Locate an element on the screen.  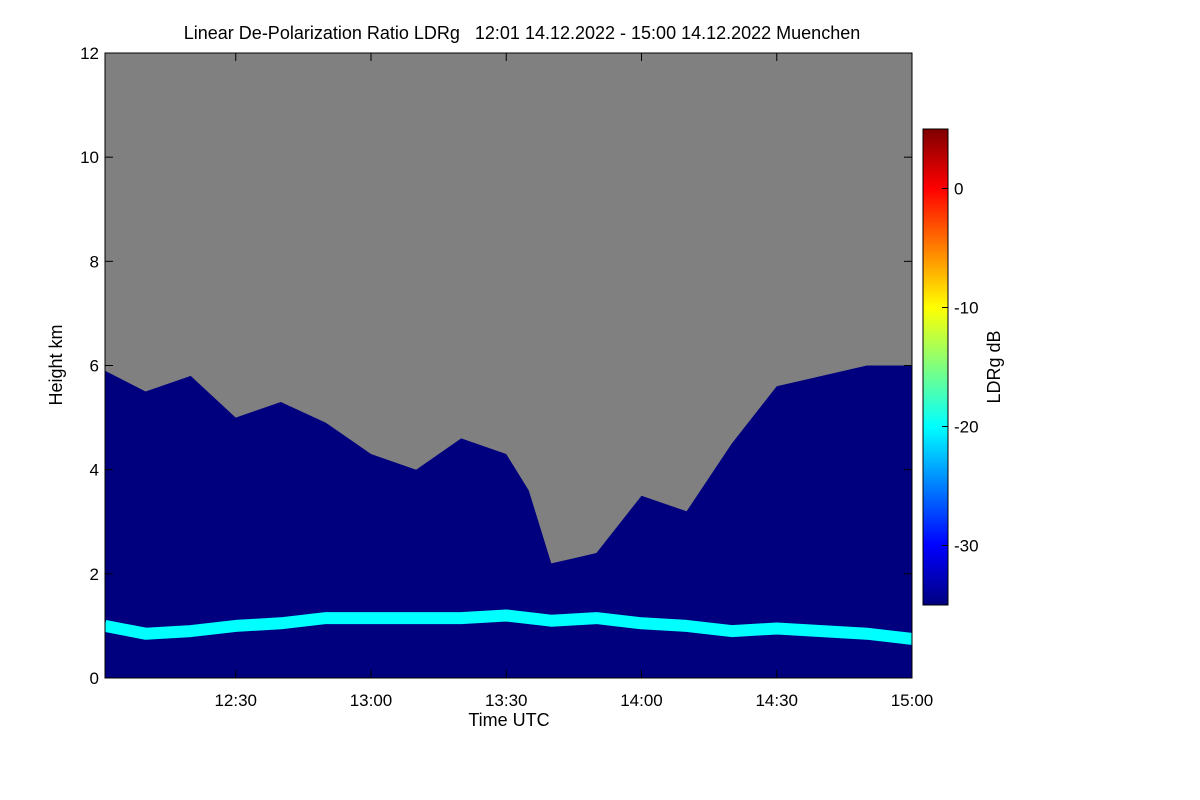
x-axis-label: Time UTC is located at coordinates (508, 720).